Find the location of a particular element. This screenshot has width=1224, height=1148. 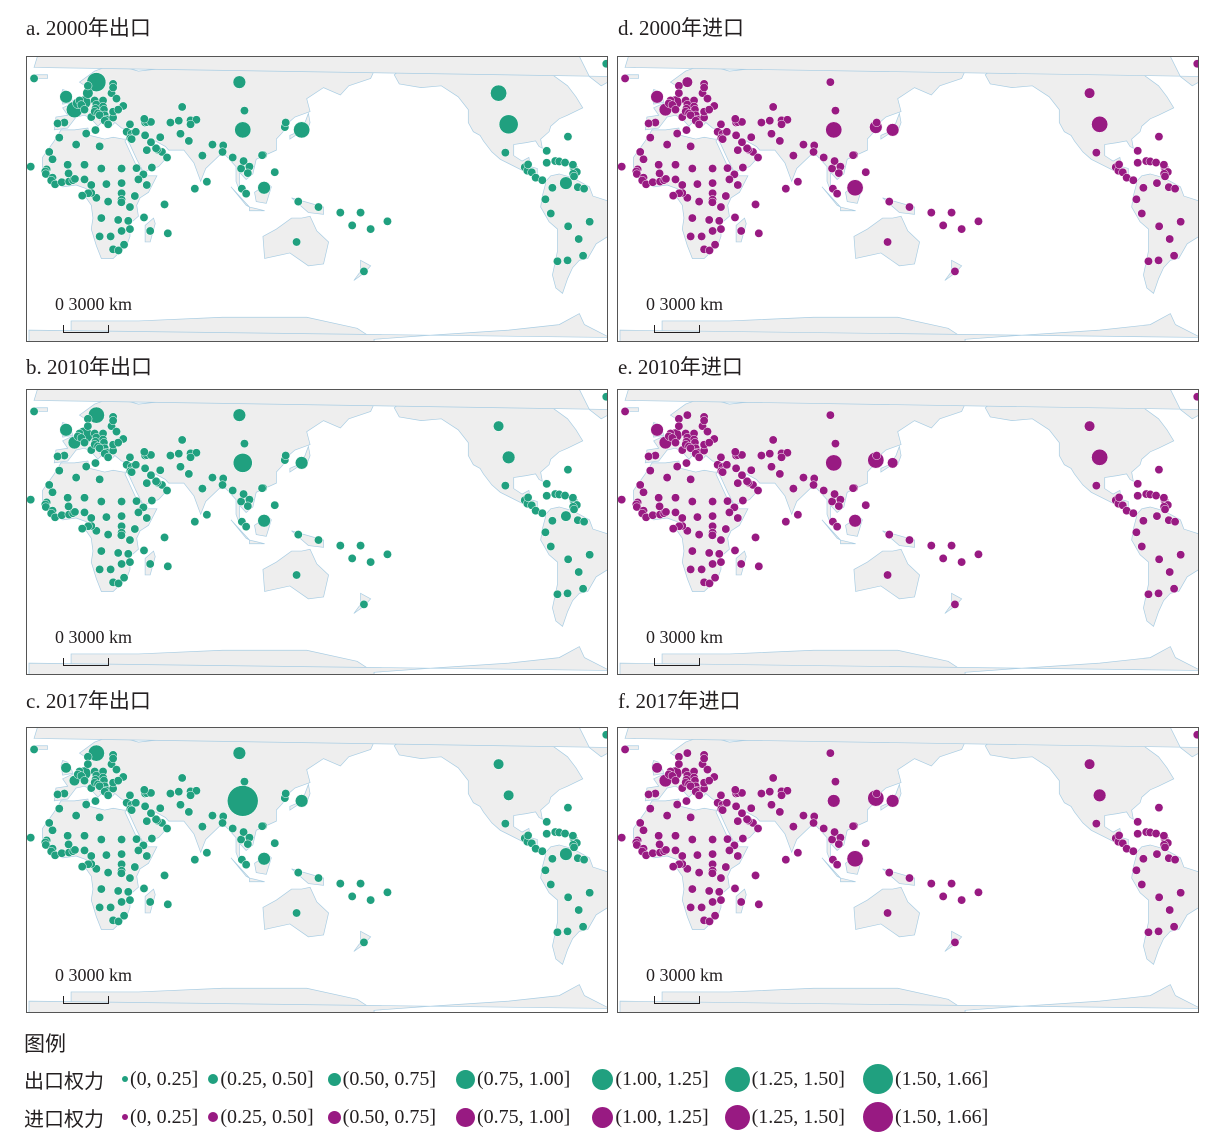

legend-item: (0.75, 1.00] is located at coordinates (513, 1079).